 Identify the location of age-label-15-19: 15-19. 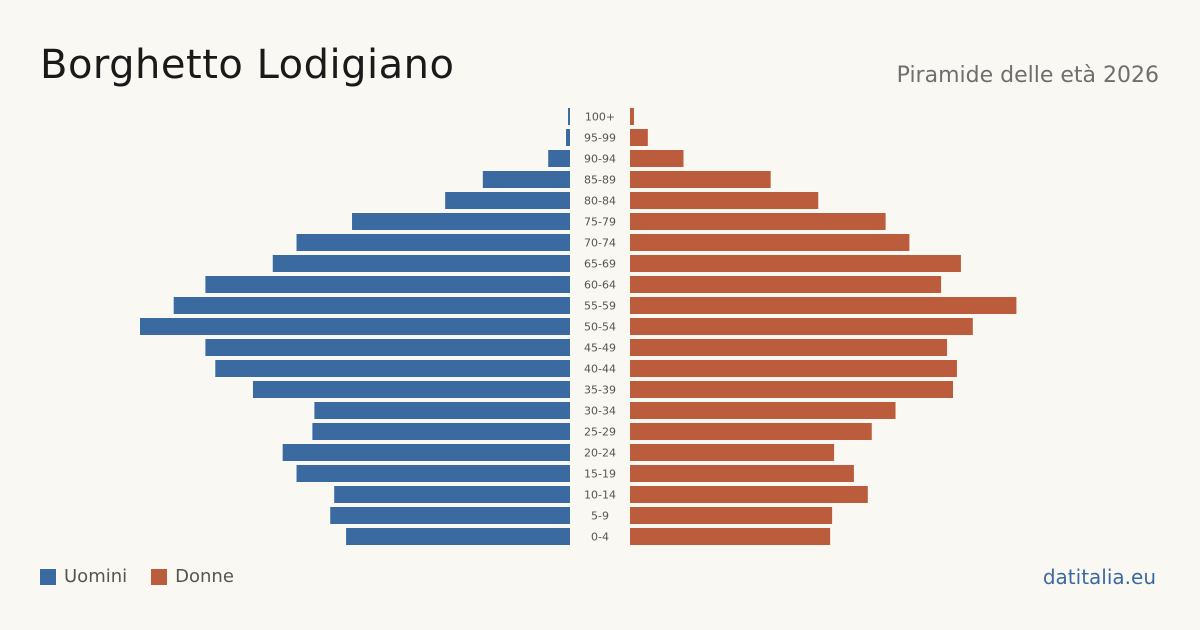
(600, 474).